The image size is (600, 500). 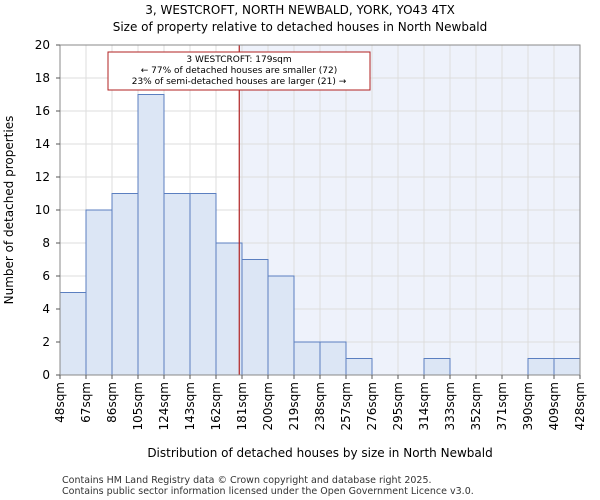 I want to click on x-tick-label: 238sqm, so click(x=320, y=406).